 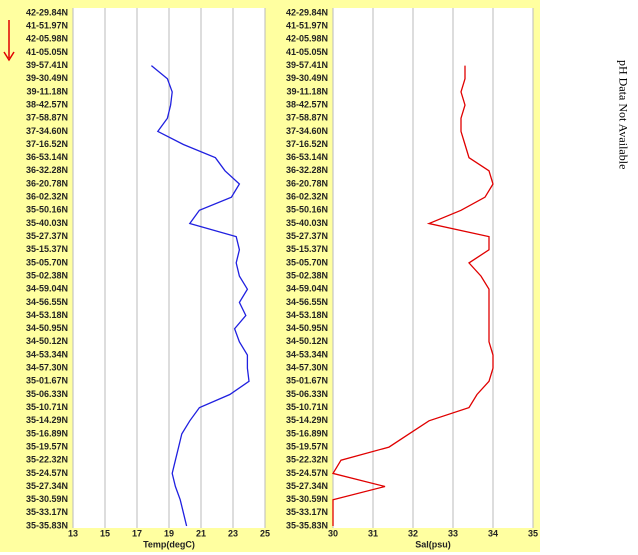 I want to click on y-tick-label: 34-59.04N, so click(x=307, y=289).